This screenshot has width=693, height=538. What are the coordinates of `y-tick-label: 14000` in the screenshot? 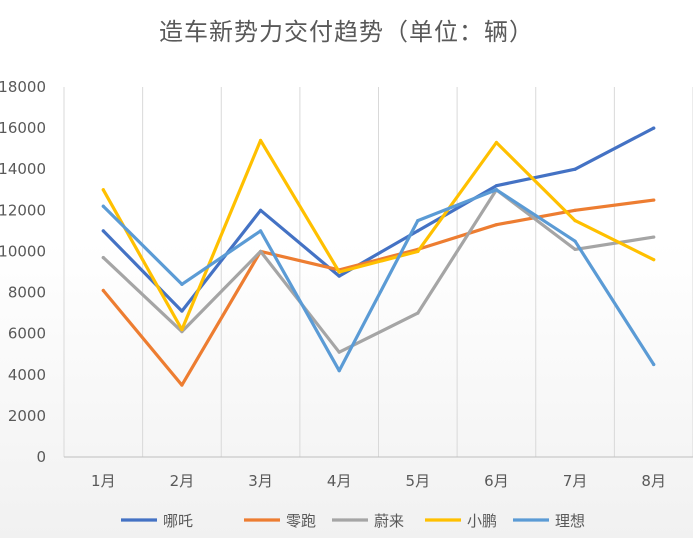 It's located at (23, 169).